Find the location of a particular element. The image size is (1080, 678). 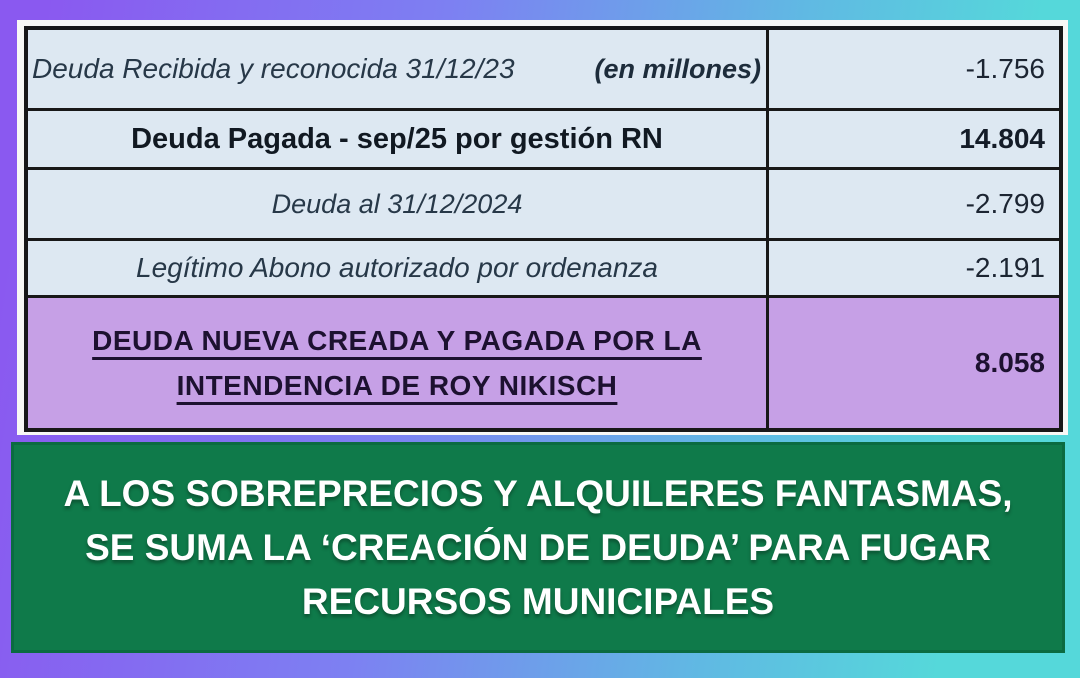

row-value: 14.804 is located at coordinates (1002, 138).